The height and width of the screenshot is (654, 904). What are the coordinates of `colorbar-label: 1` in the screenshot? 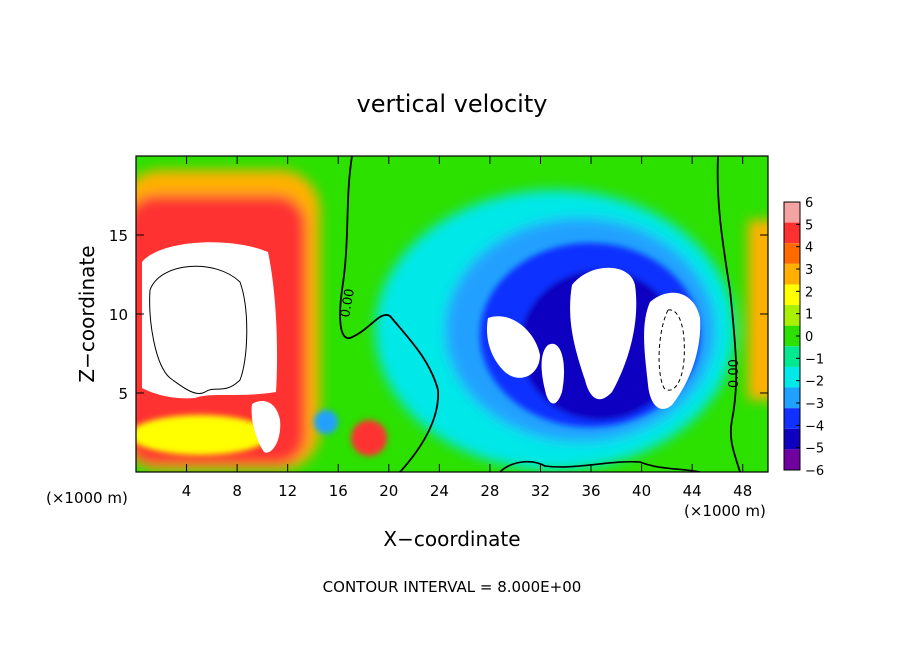 It's located at (809, 315).